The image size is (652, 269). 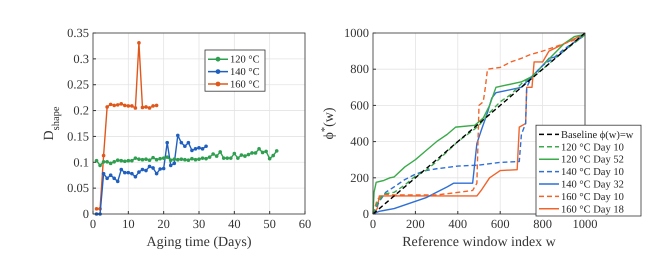 I want to click on y-tick-label: 0.35, so click(x=78, y=33).